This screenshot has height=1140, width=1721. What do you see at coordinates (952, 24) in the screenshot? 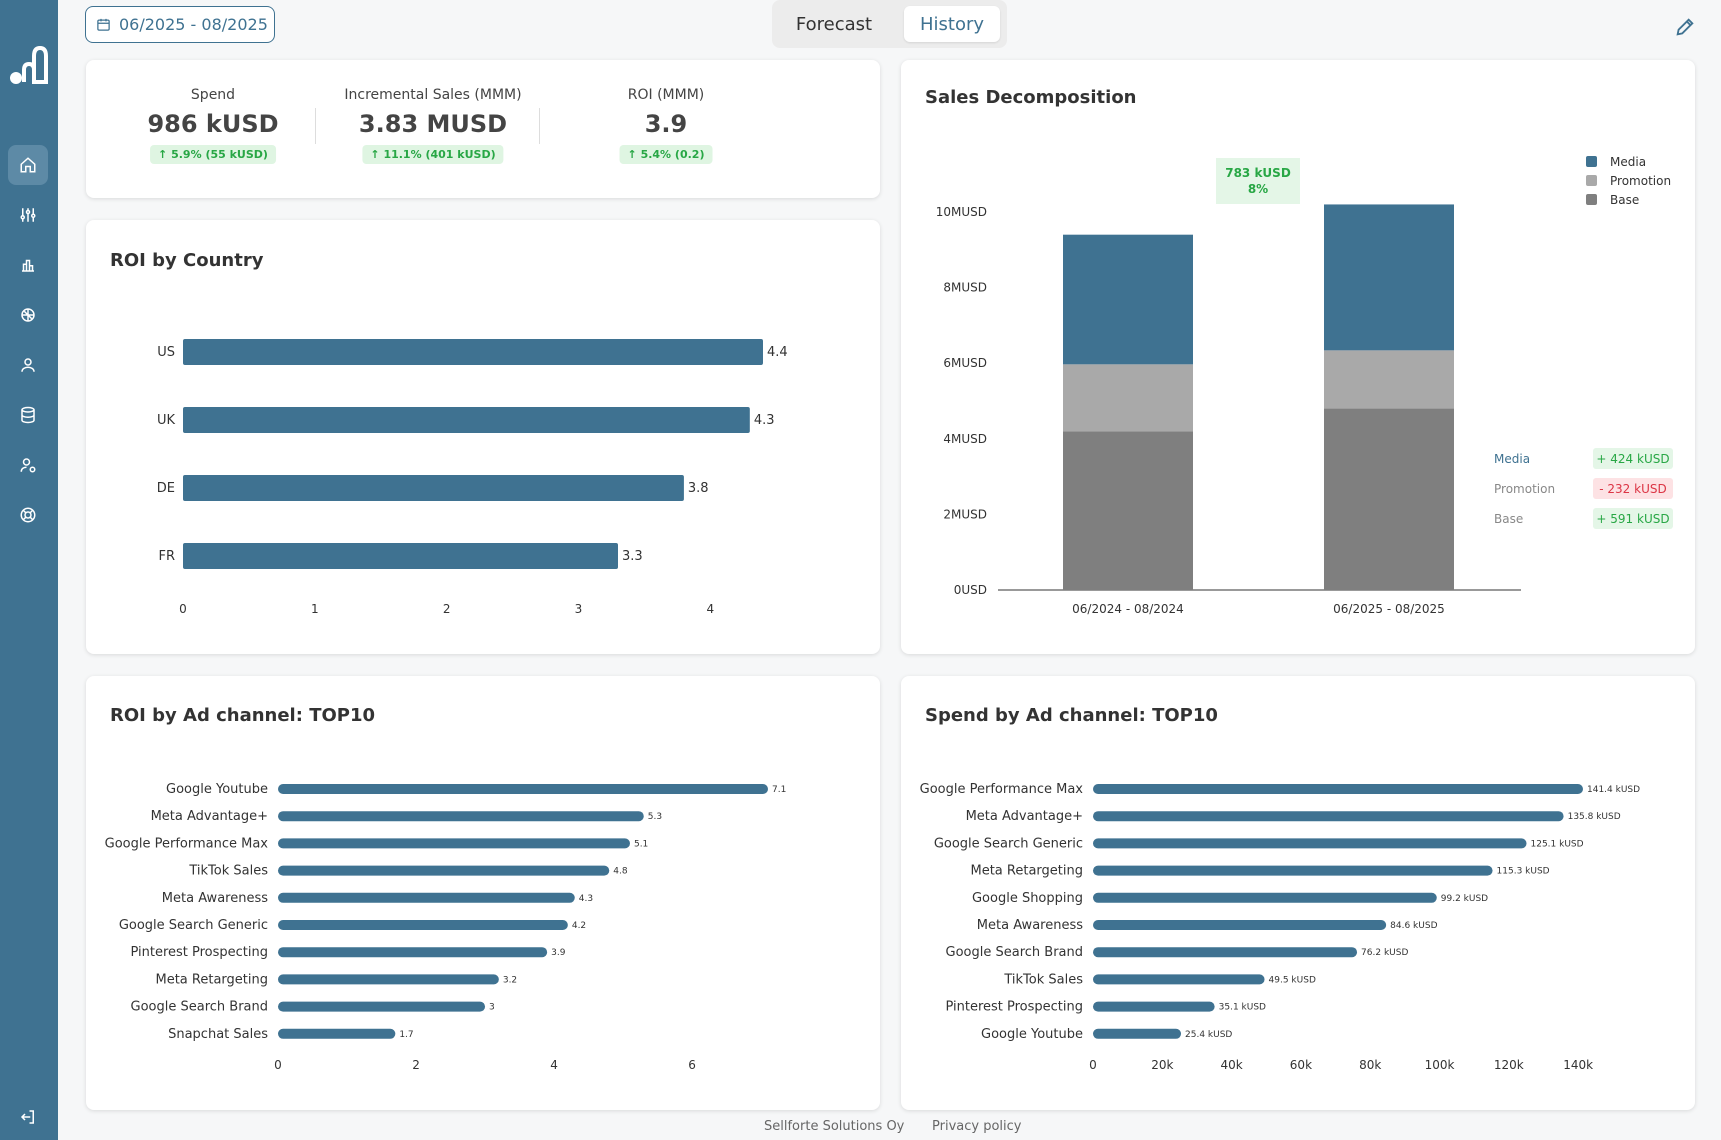
I see `tab-history: History` at bounding box center [952, 24].